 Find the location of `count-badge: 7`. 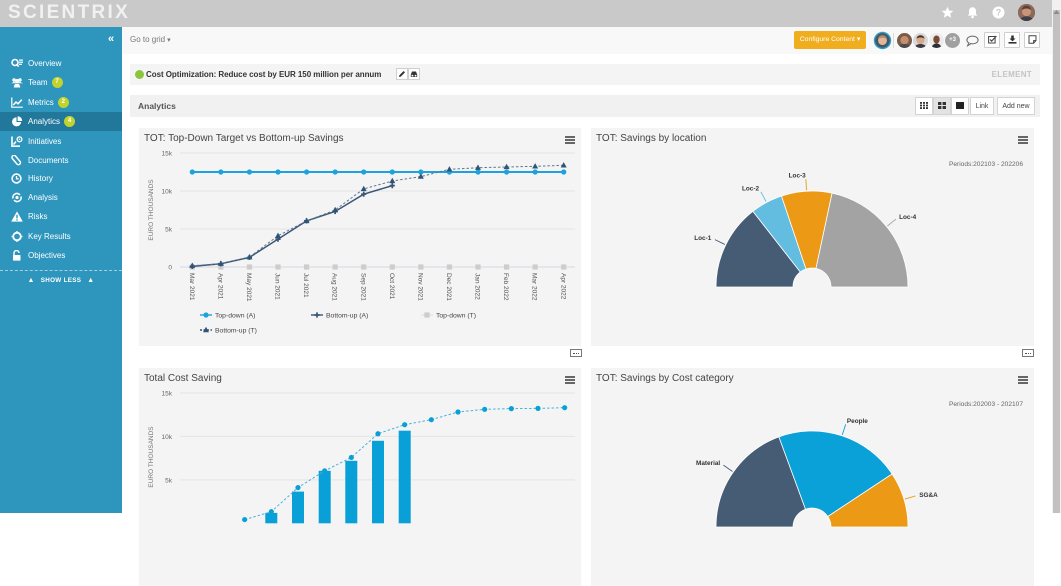

count-badge: 7 is located at coordinates (57, 82).